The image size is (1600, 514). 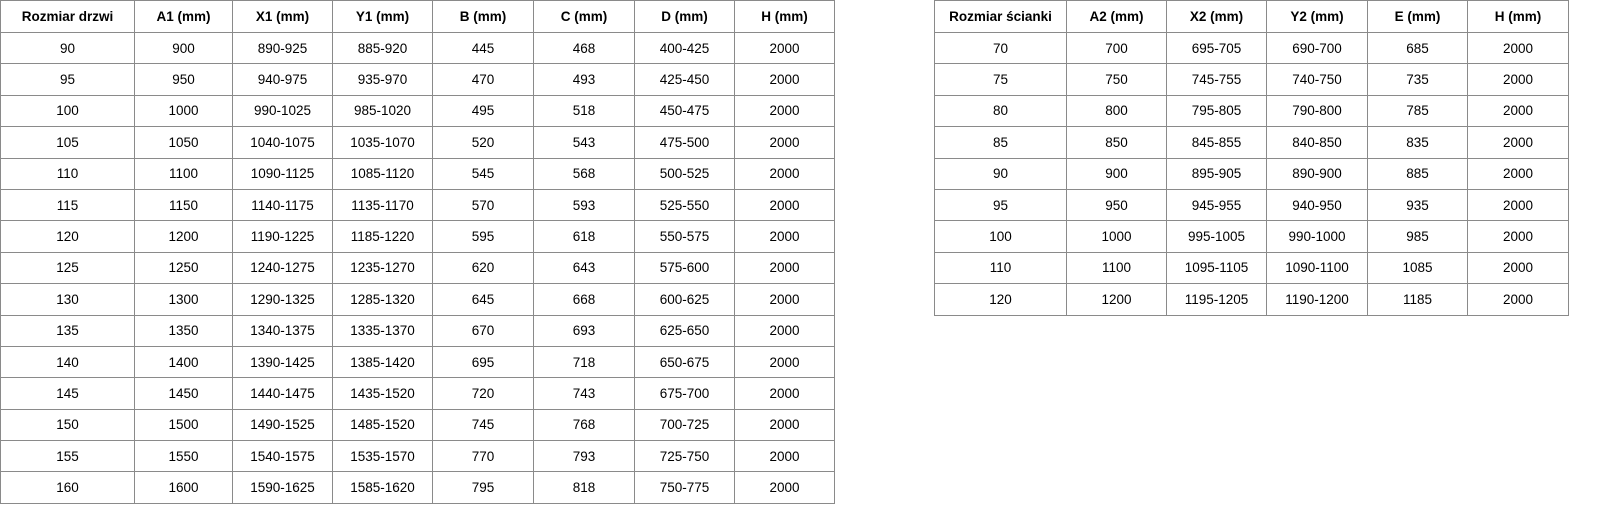 What do you see at coordinates (1116, 173) in the screenshot?
I see `table-cell: 900` at bounding box center [1116, 173].